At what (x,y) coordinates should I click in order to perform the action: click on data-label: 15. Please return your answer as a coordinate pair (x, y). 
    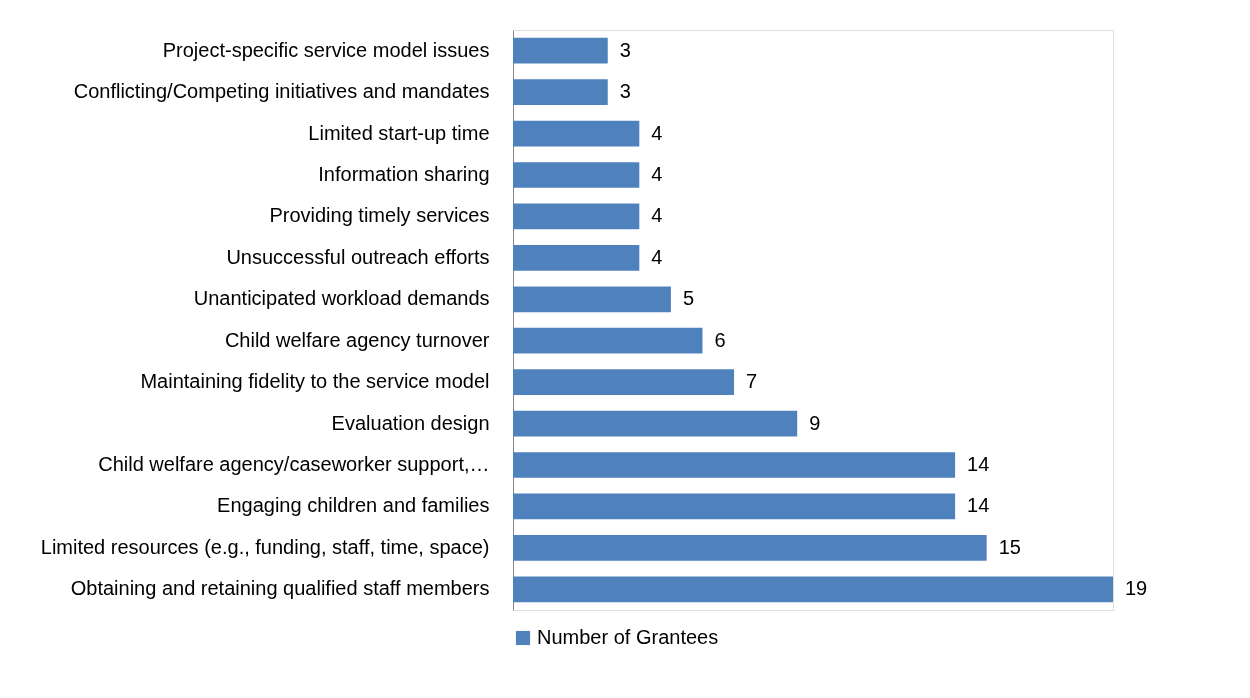
    Looking at the image, I should click on (1009, 546).